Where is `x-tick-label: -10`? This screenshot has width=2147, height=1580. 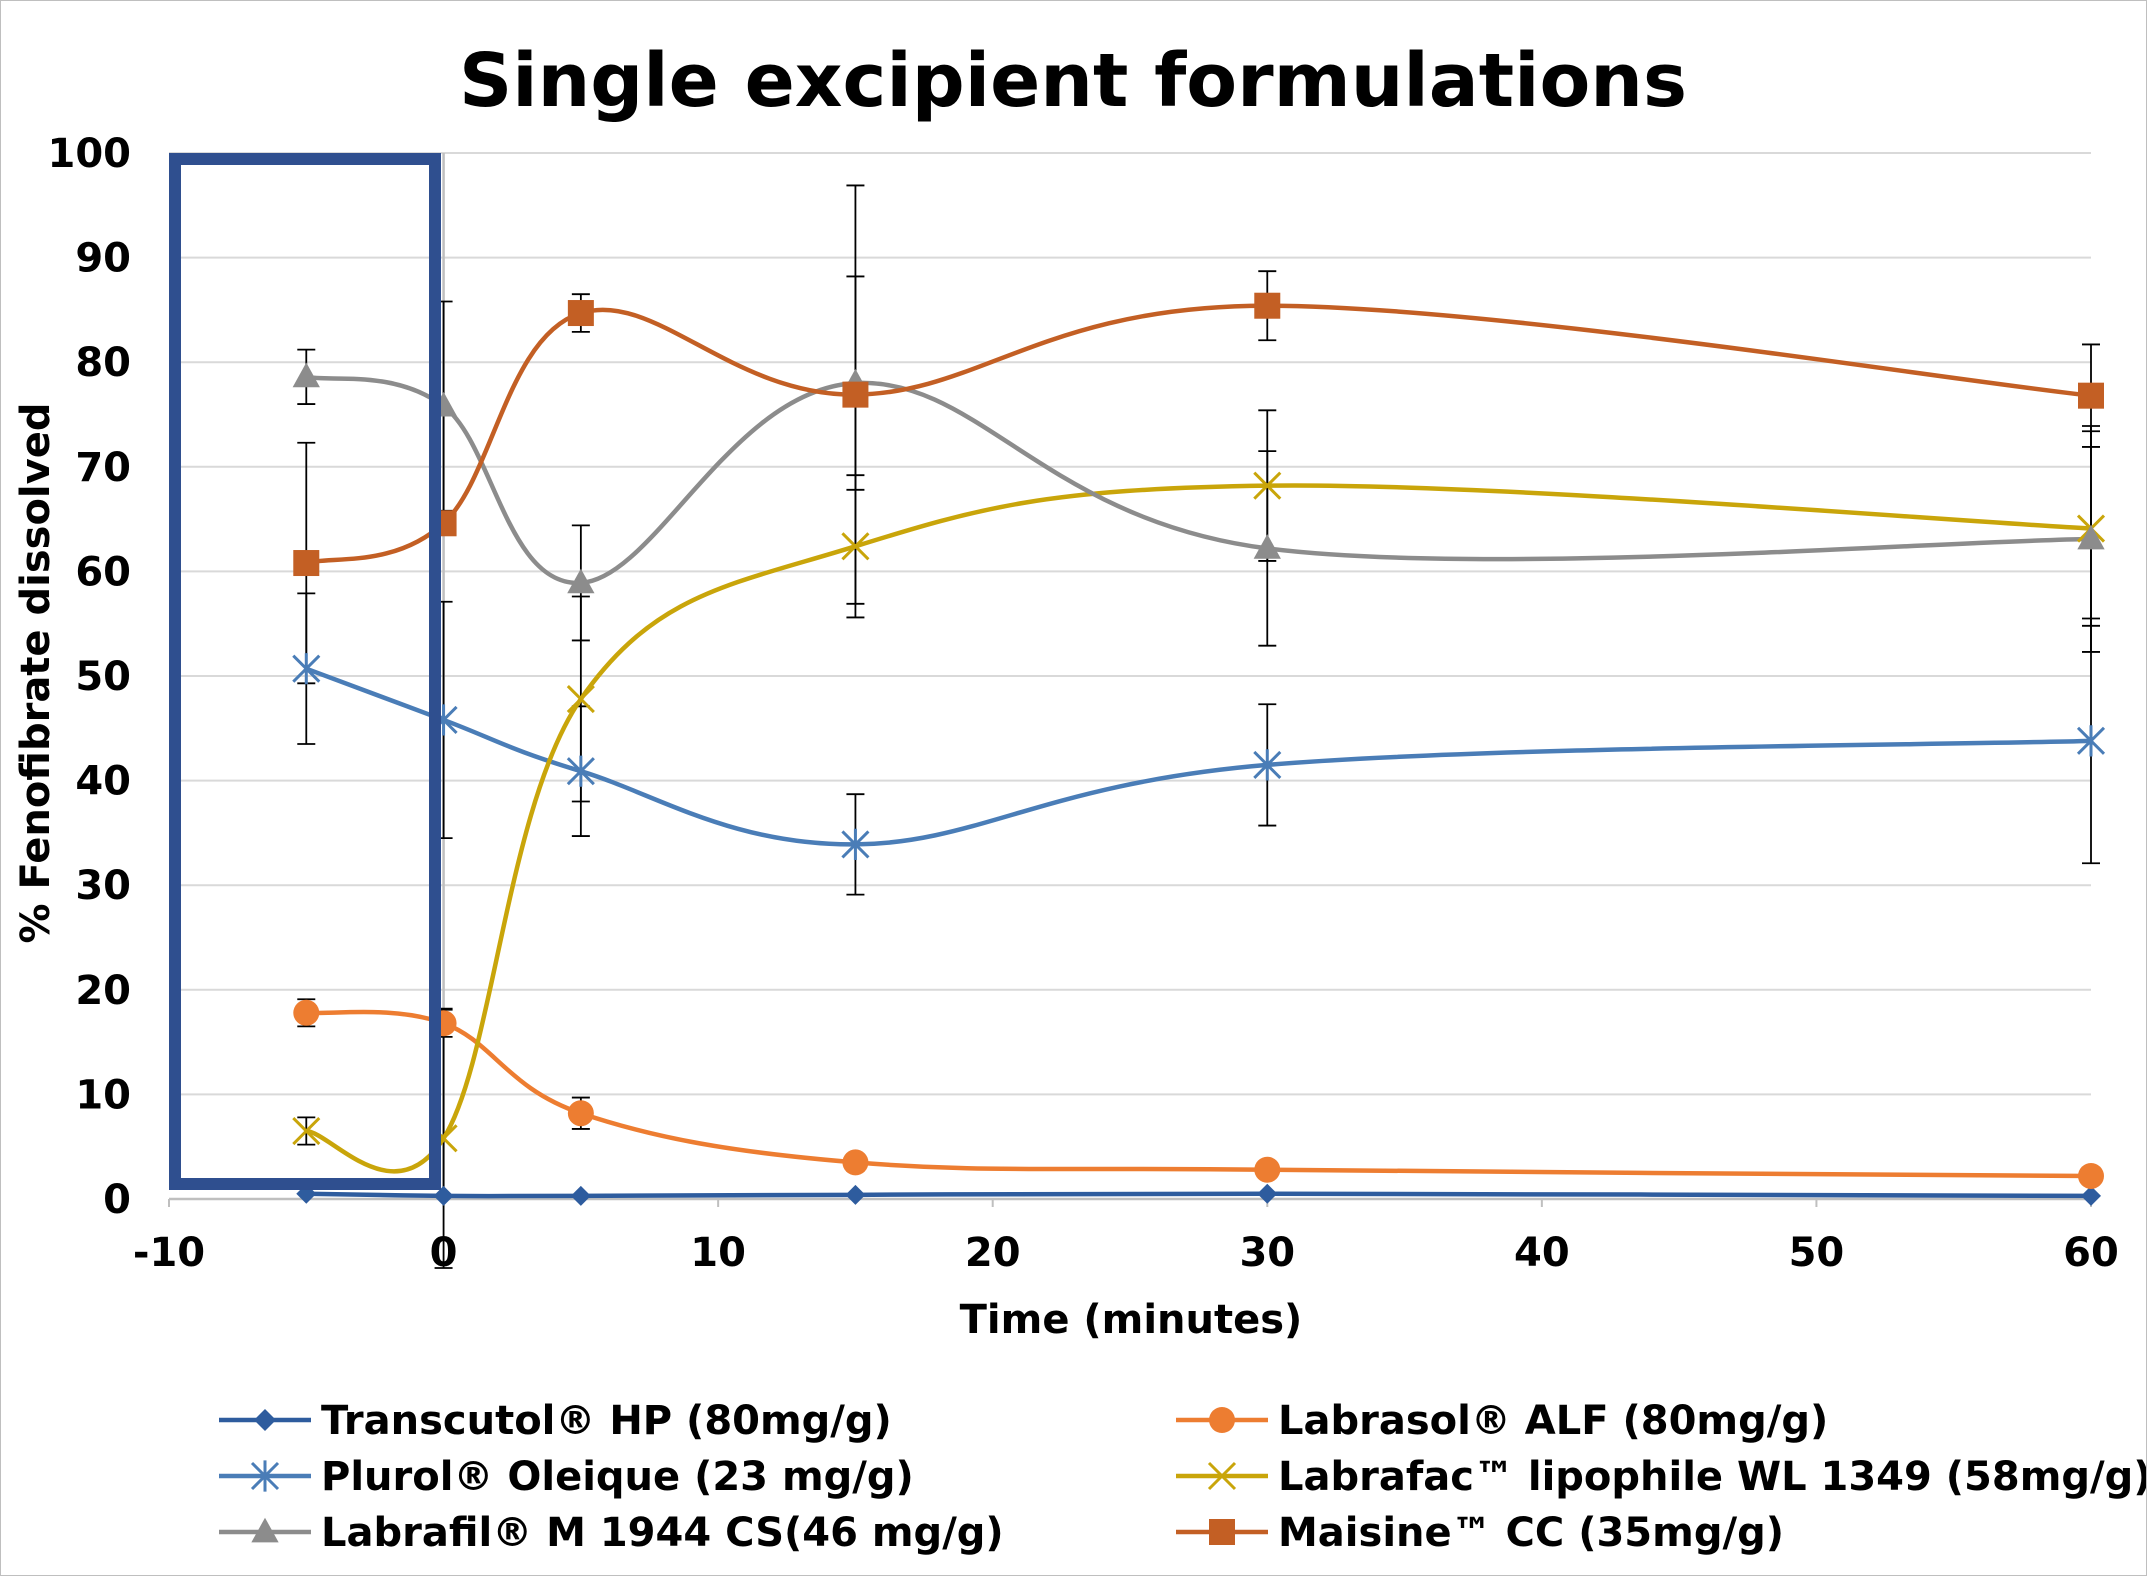
x-tick-label: -10 is located at coordinates (169, 1253).